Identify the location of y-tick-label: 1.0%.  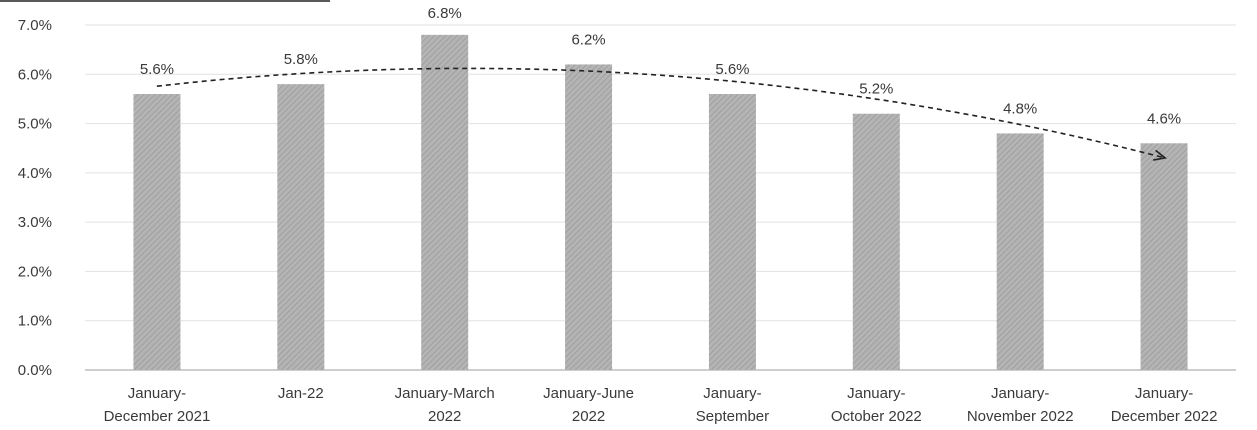
(35, 321).